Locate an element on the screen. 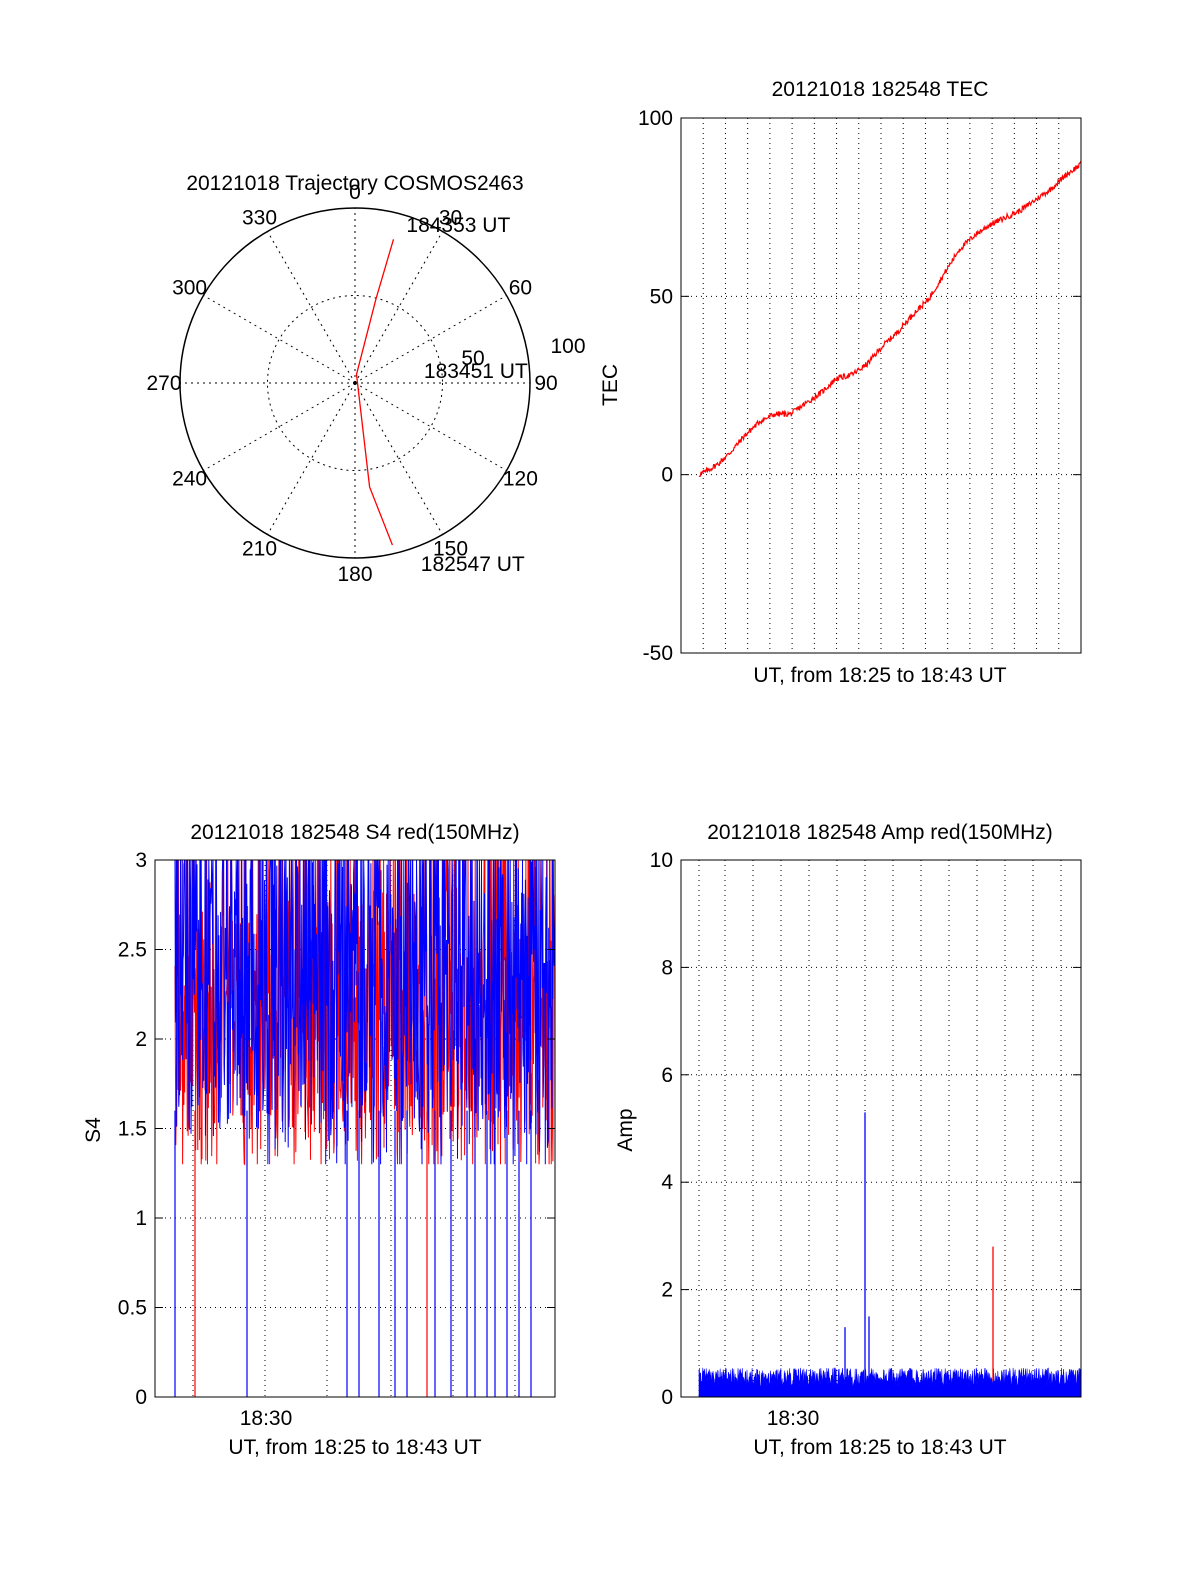 The height and width of the screenshot is (1575, 1200). amp-xtick-1830: 18:30 is located at coordinates (793, 1418).